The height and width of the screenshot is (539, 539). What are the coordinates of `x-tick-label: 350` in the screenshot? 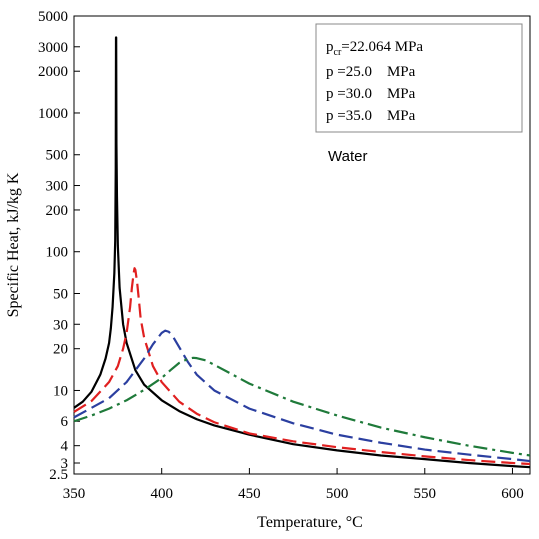 It's located at (74, 494).